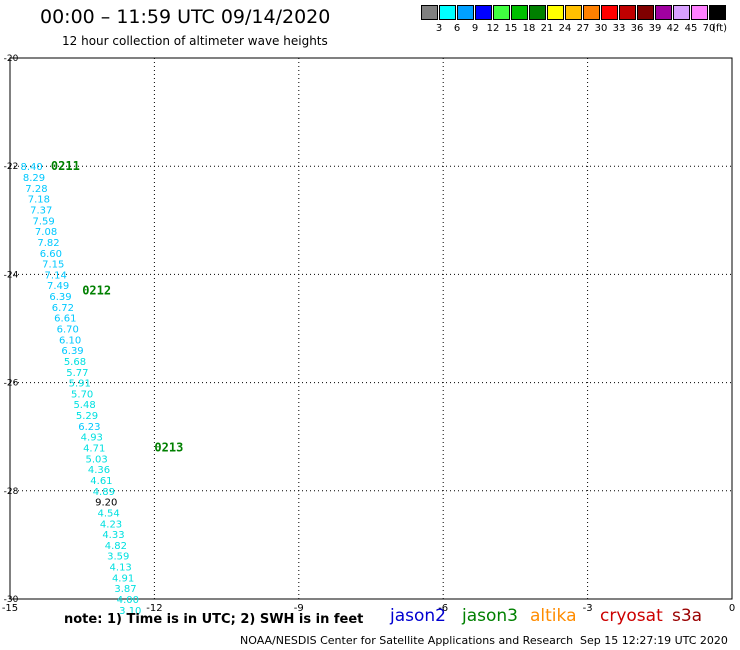 This screenshot has height=650, width=740. Describe the element at coordinates (565, 28) in the screenshot. I see `legend-label: 24` at that location.